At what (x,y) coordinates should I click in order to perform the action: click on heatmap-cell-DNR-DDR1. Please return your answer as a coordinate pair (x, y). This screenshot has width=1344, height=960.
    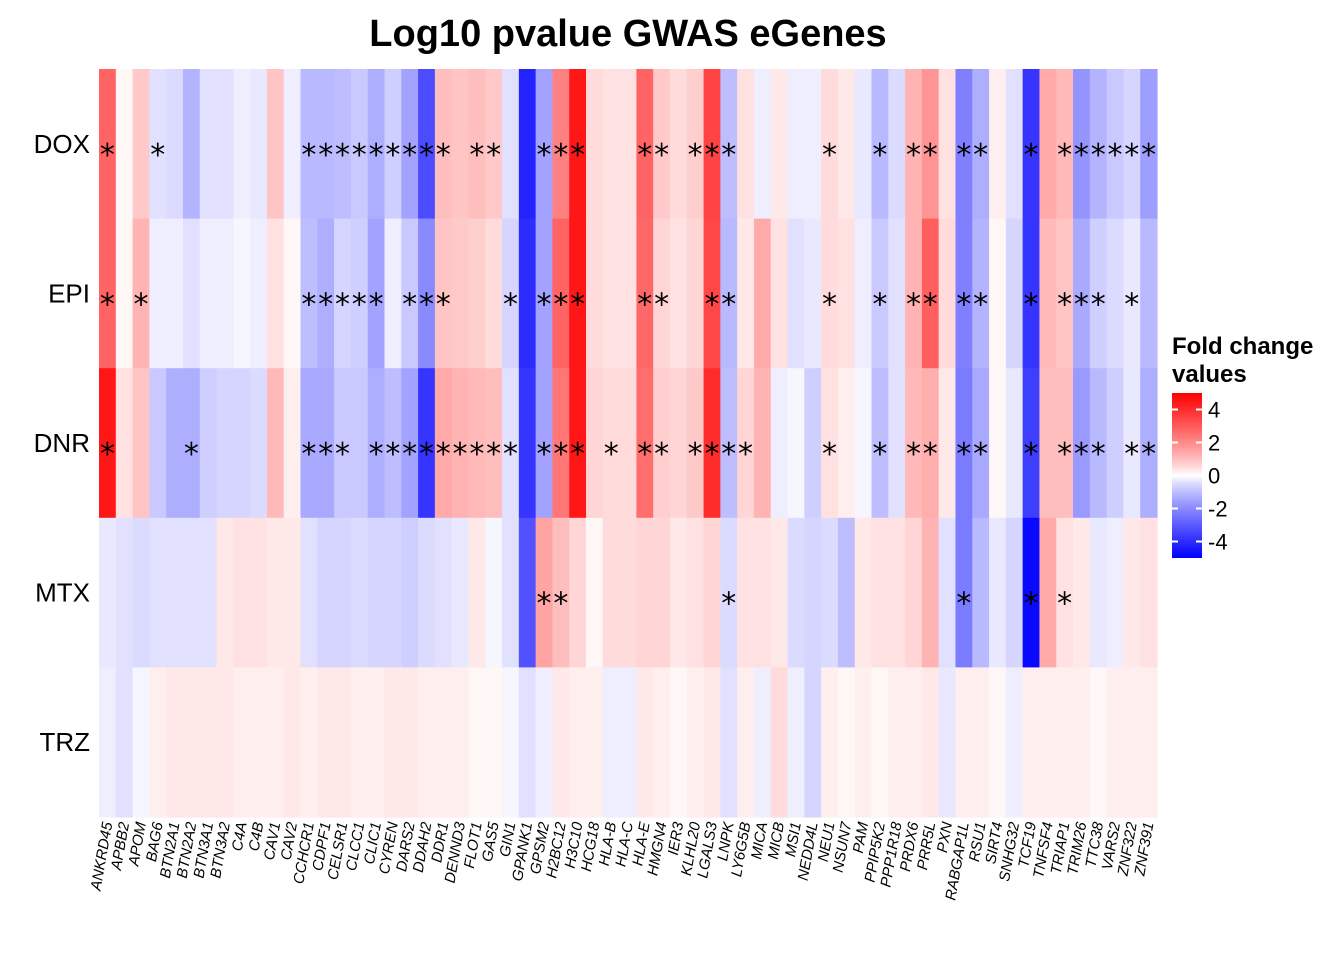
    Looking at the image, I should click on (443, 443).